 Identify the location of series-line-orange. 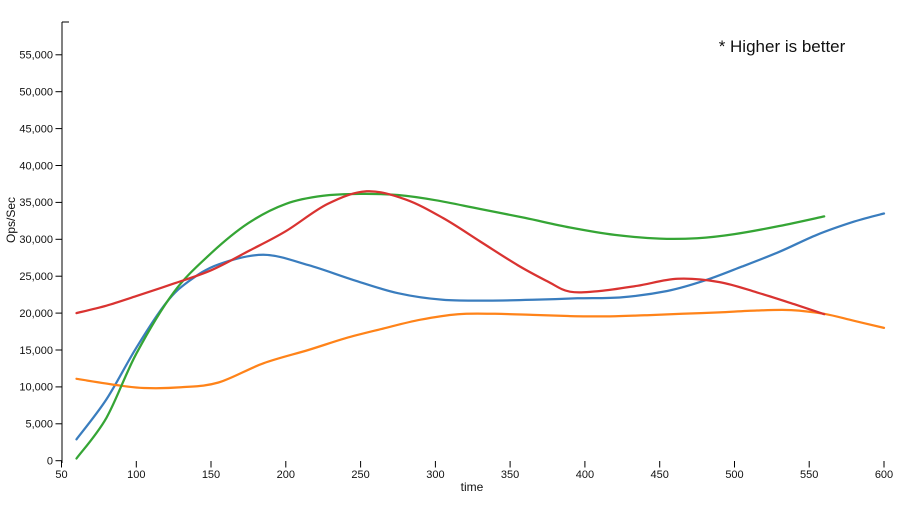
(480, 349).